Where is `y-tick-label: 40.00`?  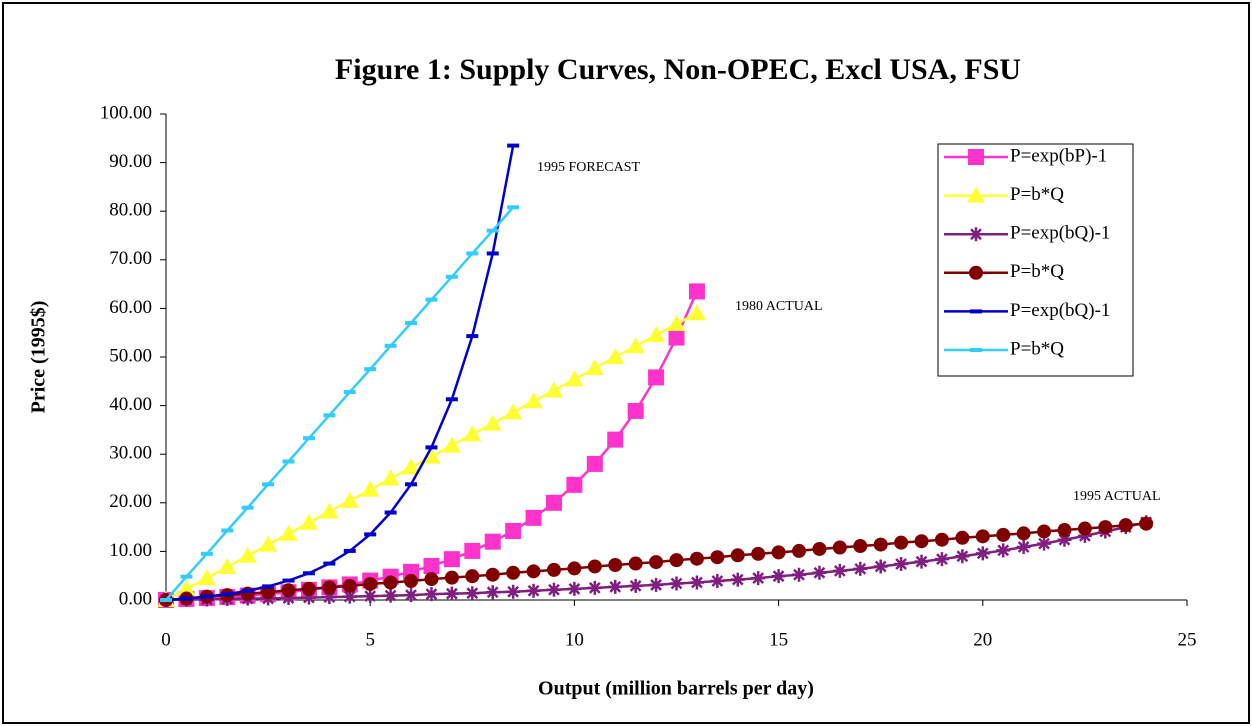
y-tick-label: 40.00 is located at coordinates (130, 404).